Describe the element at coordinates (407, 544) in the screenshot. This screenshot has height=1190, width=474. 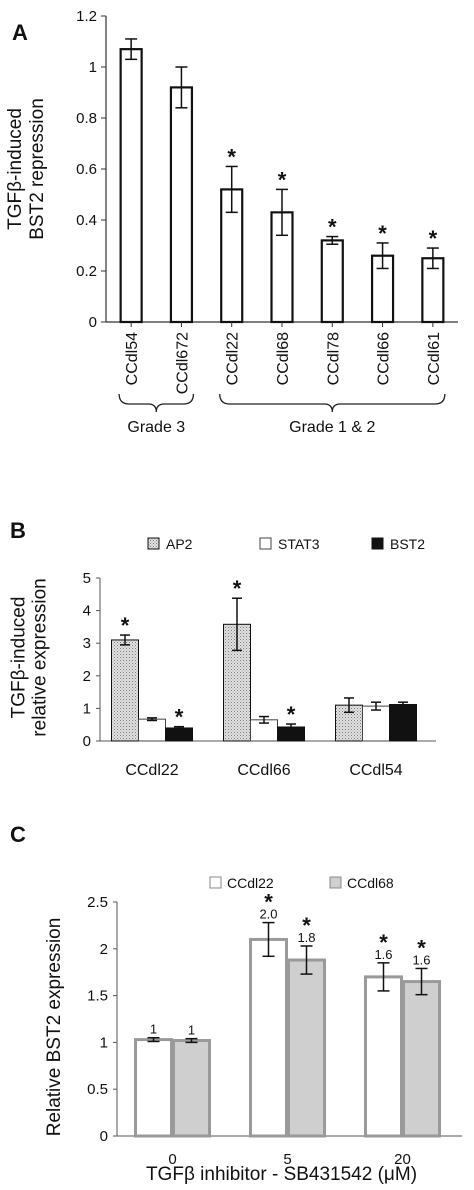
I see `legend-label: BST2` at that location.